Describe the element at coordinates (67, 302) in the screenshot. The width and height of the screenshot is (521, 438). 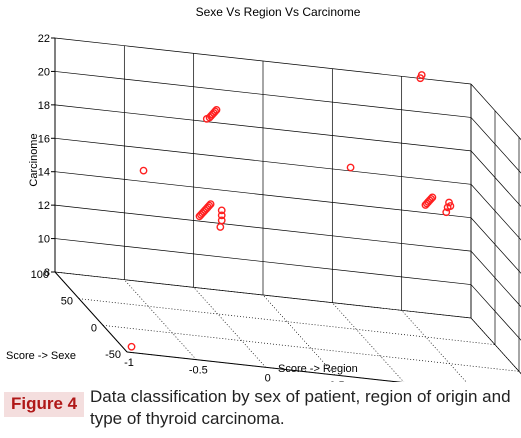
I see `y-tick-label: 50` at that location.